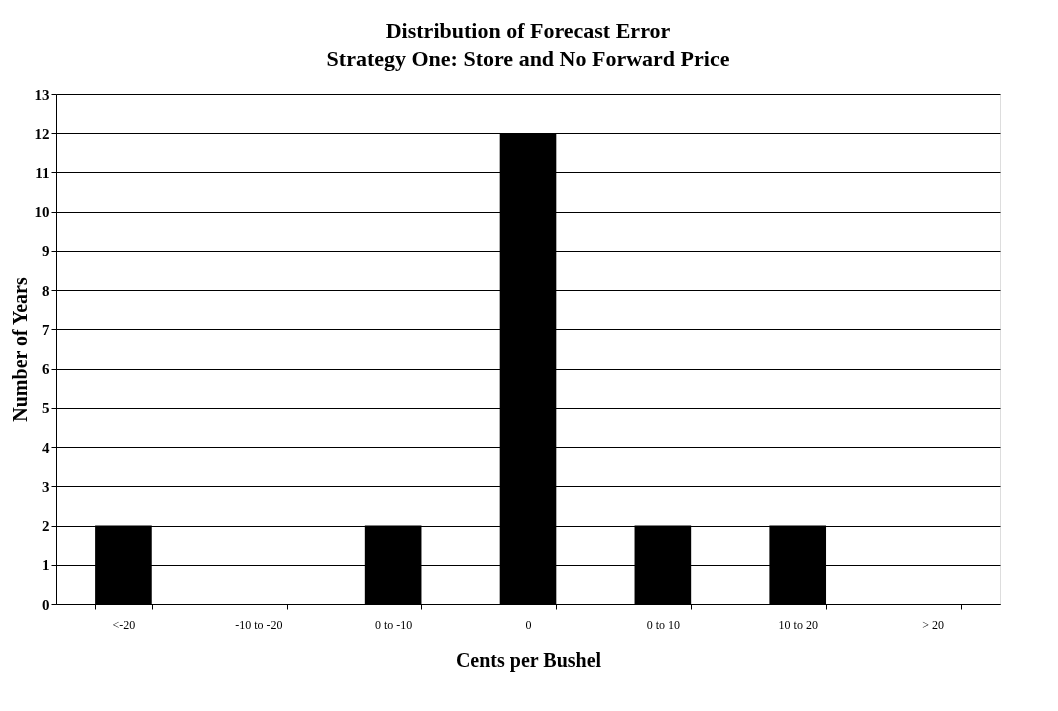 The image size is (1058, 711). I want to click on y-tick-label: 4, so click(46, 447).